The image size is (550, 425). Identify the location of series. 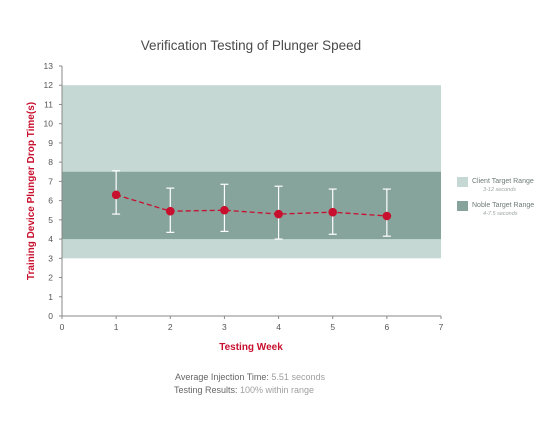
(251, 205).